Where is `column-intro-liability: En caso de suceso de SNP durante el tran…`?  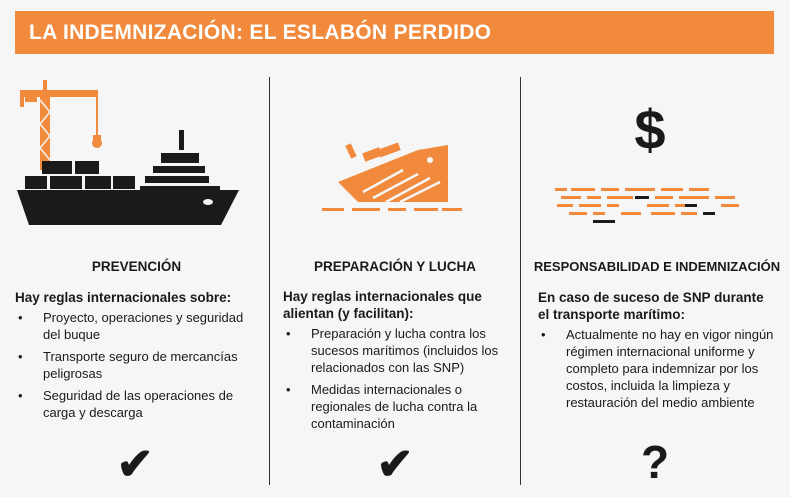
column-intro-liability: En caso de suceso de SNP durante el tran… is located at coordinates (651, 306).